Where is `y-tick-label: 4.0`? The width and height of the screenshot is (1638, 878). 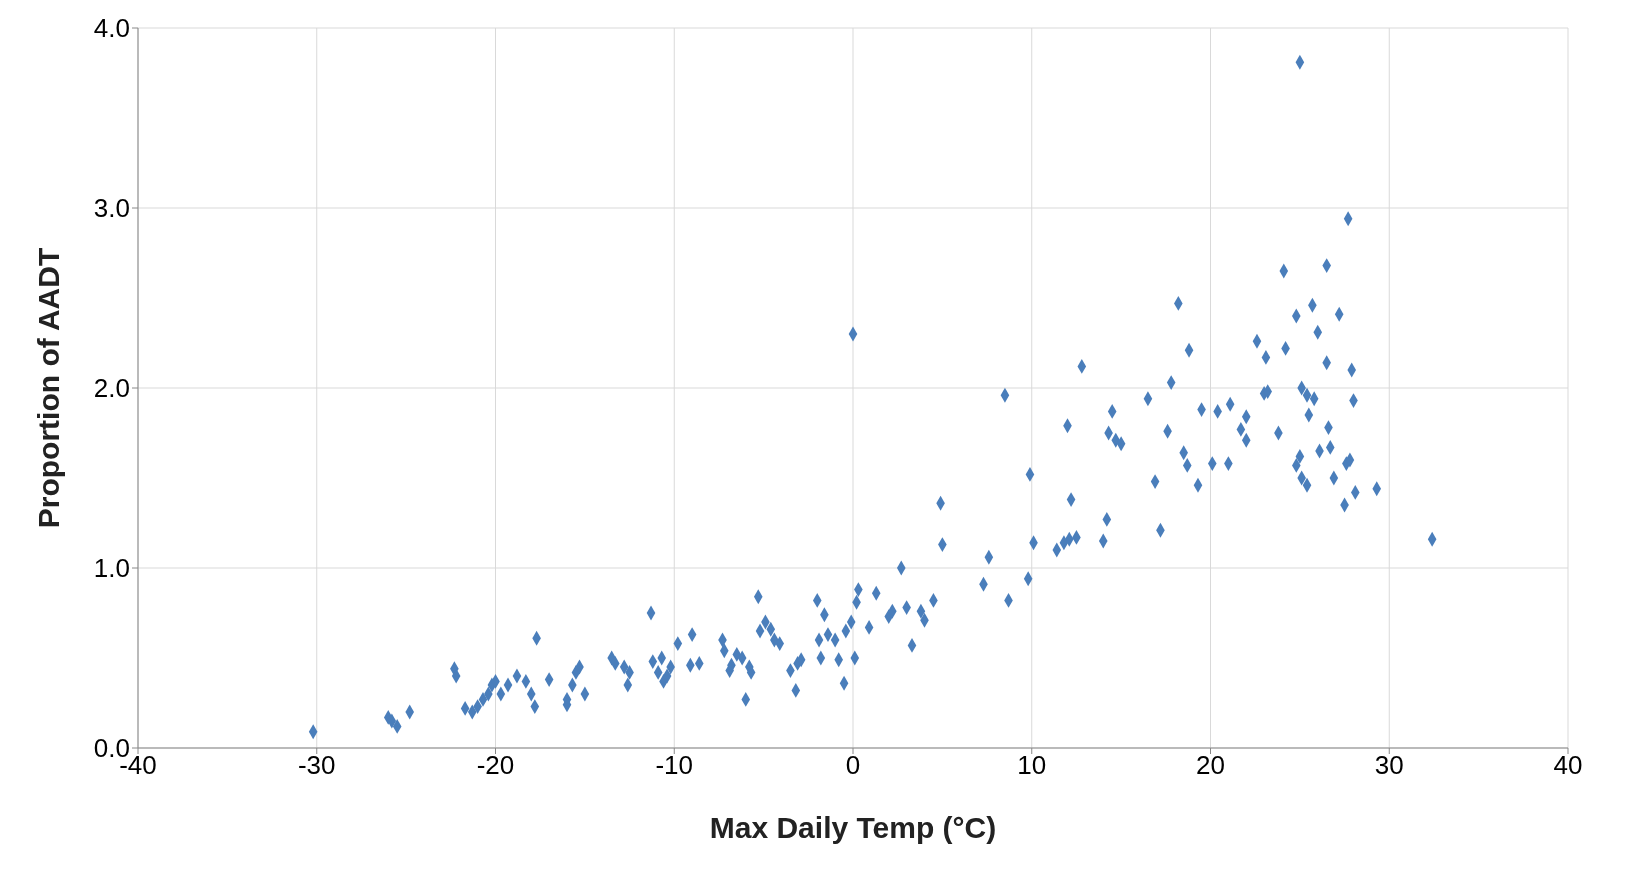 y-tick-label: 4.0 is located at coordinates (111, 28).